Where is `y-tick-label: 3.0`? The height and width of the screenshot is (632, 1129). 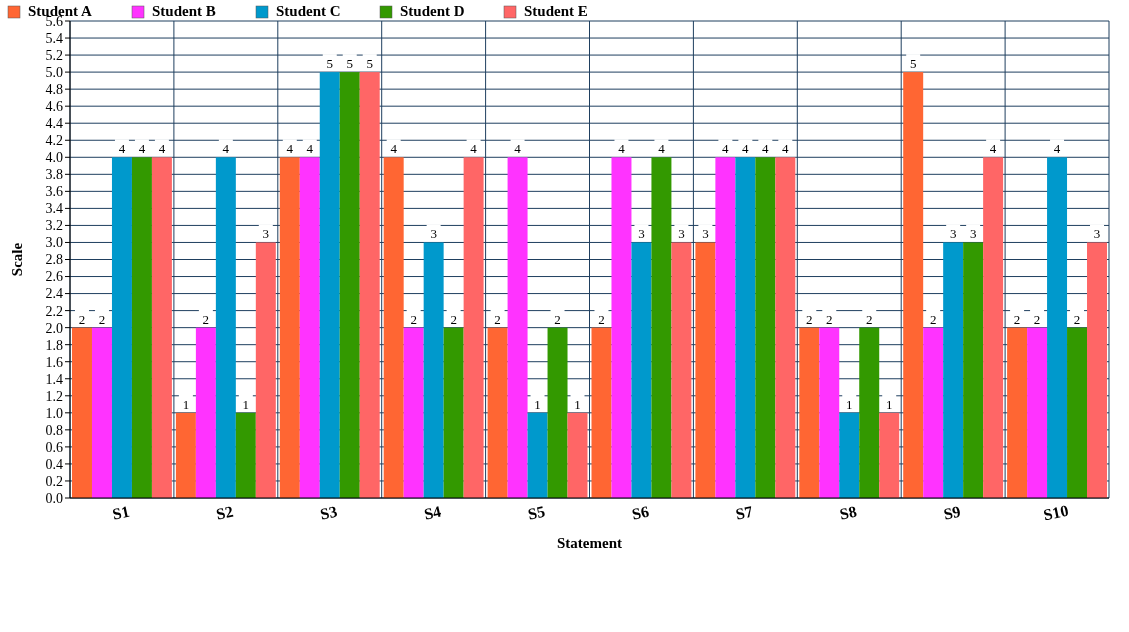 y-tick-label: 3.0 is located at coordinates (54, 243).